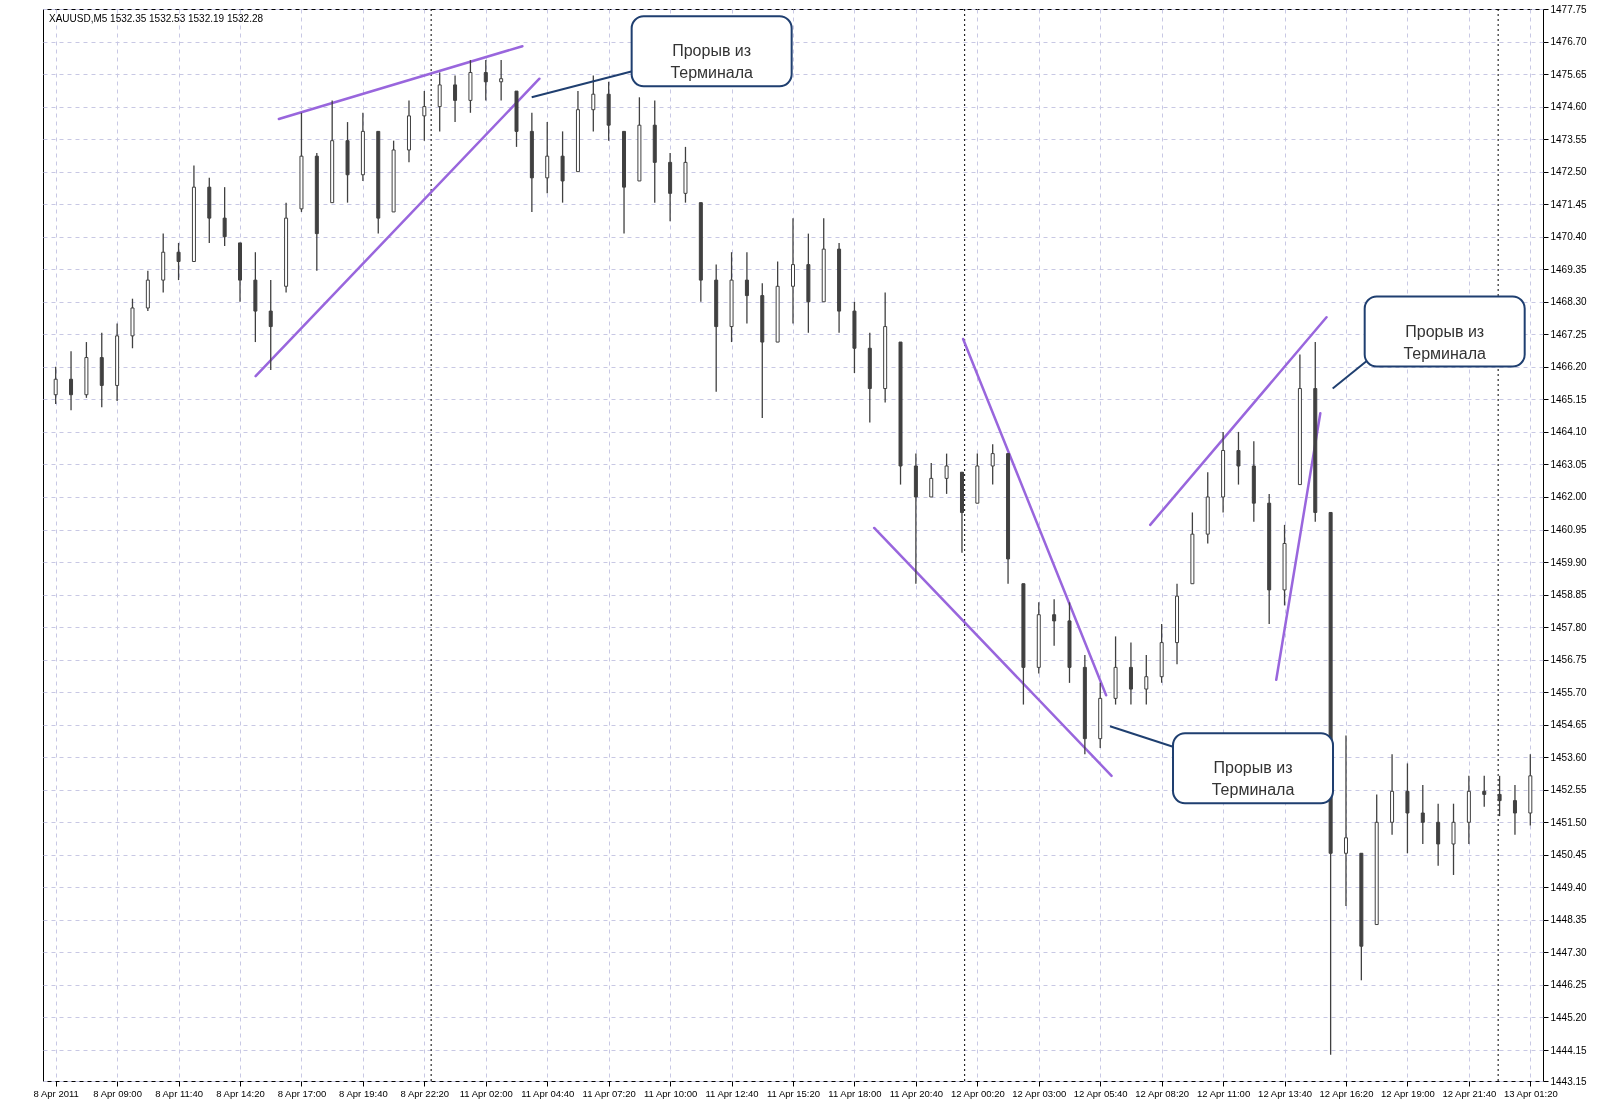  I want to click on y-tick-label: 1447.30, so click(1569, 952).